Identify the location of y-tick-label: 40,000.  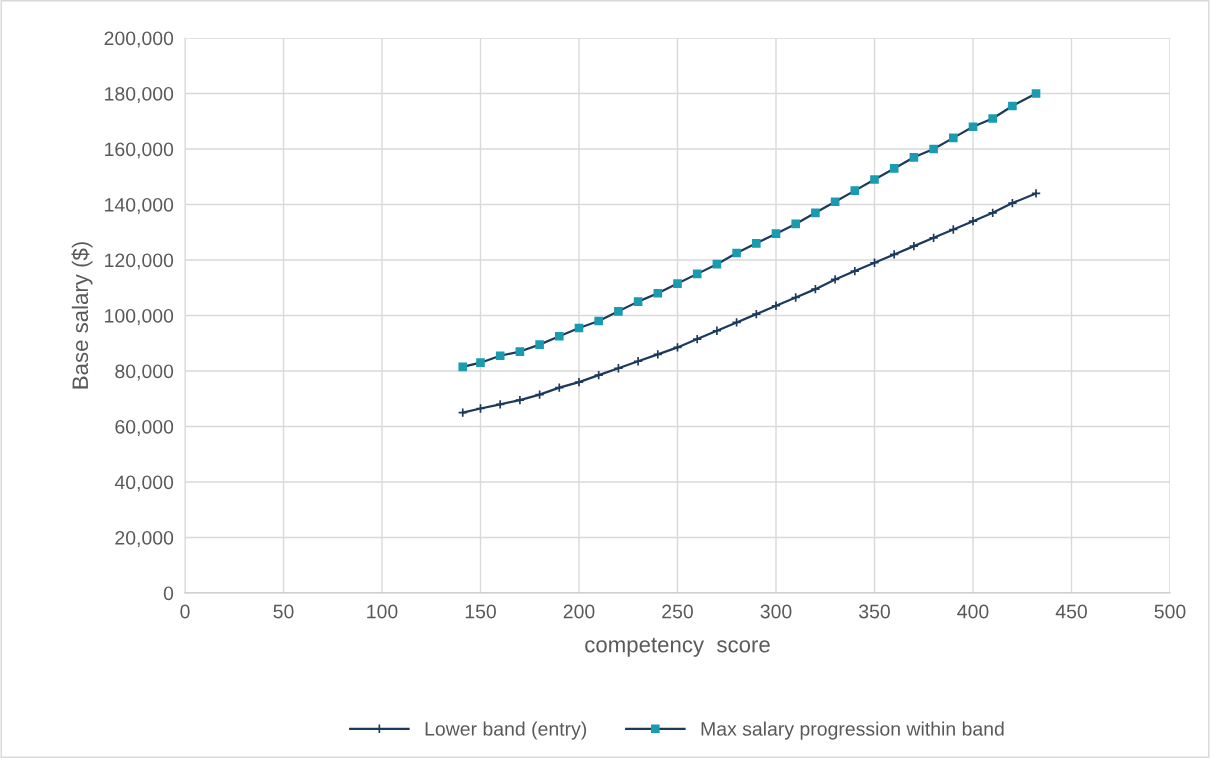
(144, 483).